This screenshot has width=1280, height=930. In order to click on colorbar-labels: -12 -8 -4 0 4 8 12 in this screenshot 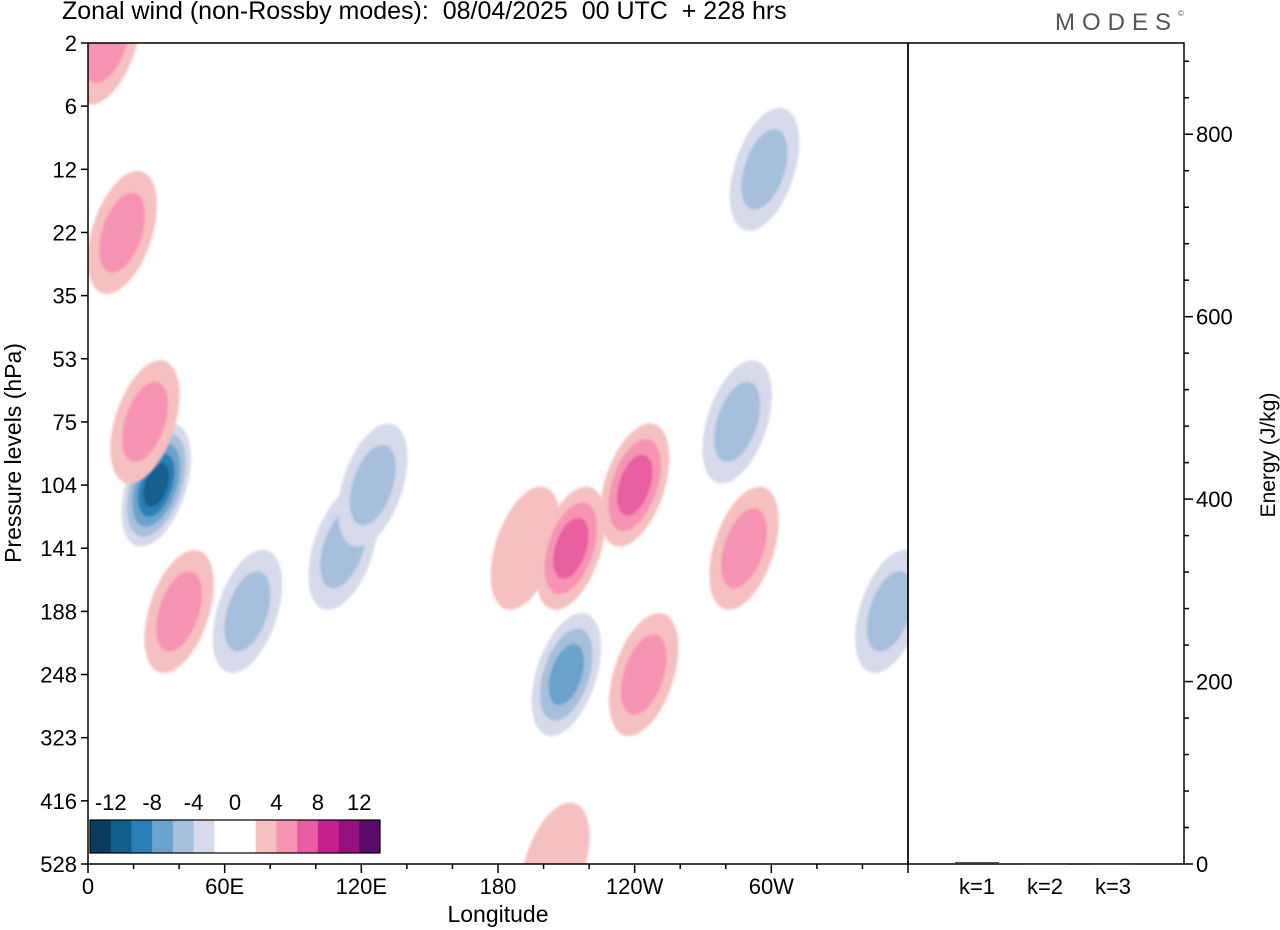, I will do `click(235, 802)`.